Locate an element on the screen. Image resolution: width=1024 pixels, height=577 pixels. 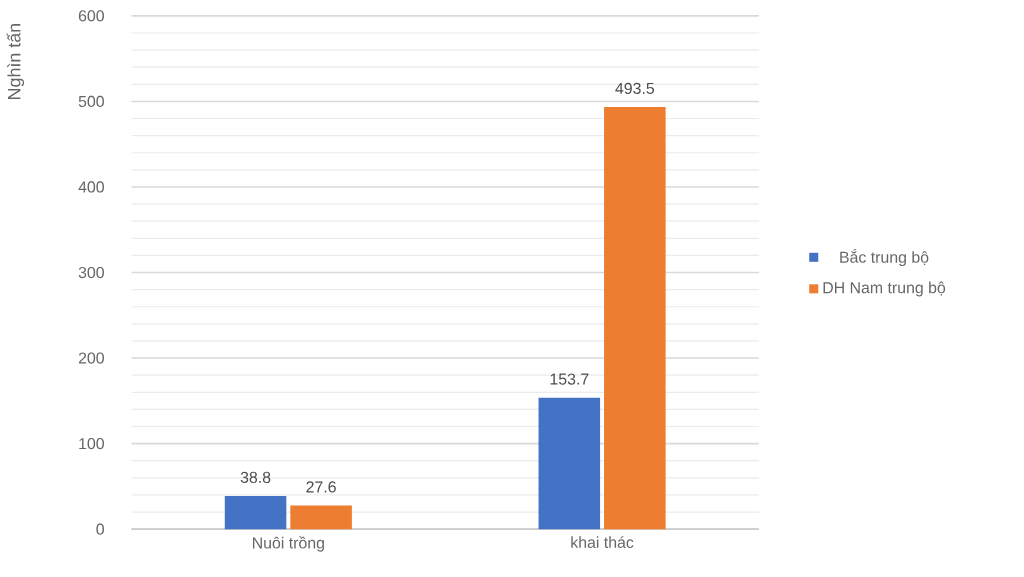
data-label: 27.6 is located at coordinates (321, 487).